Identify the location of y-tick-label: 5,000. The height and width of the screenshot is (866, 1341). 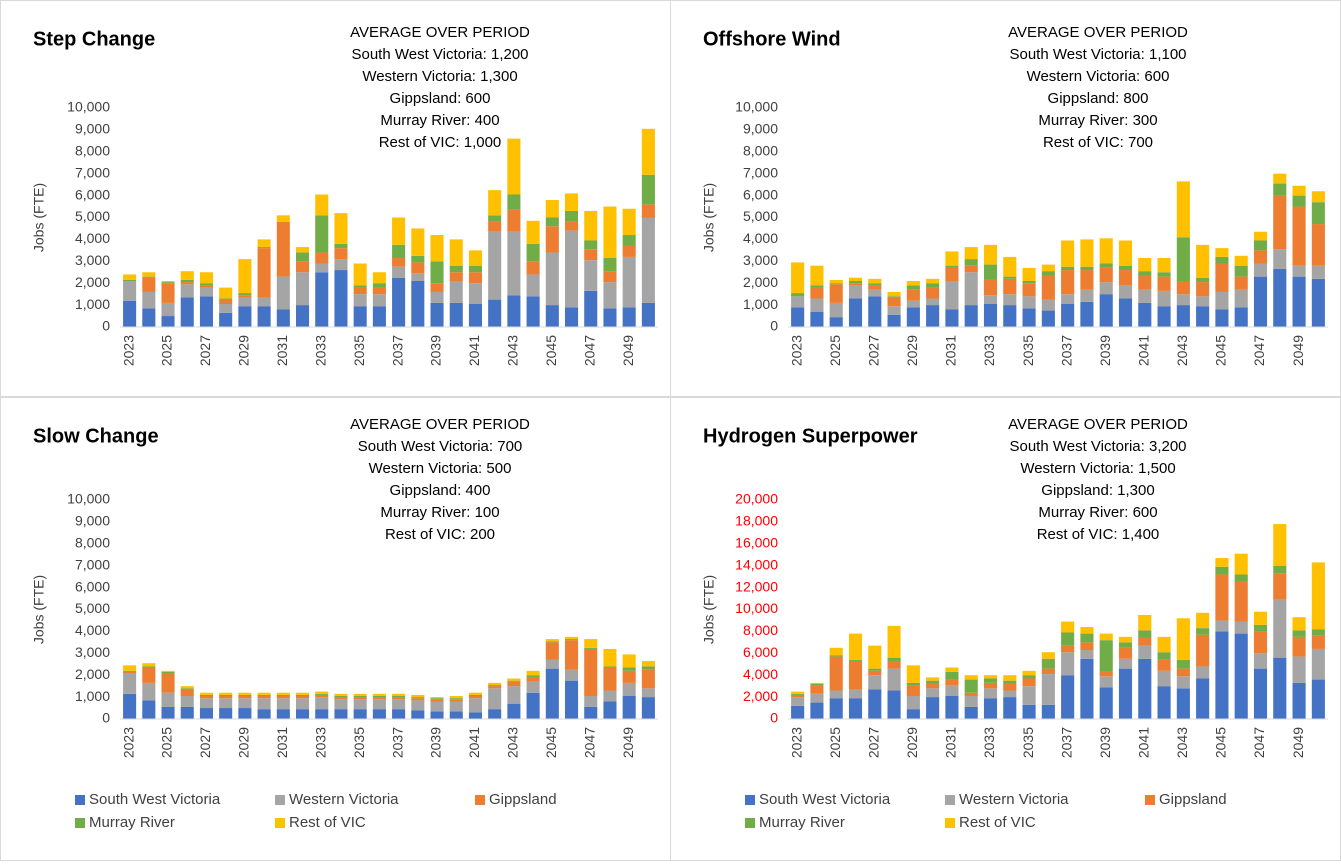
(92, 216).